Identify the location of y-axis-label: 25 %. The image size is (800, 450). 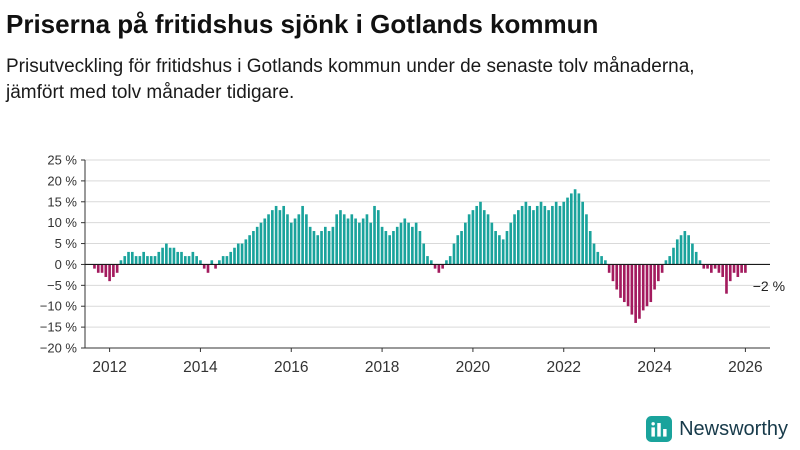
(62, 160).